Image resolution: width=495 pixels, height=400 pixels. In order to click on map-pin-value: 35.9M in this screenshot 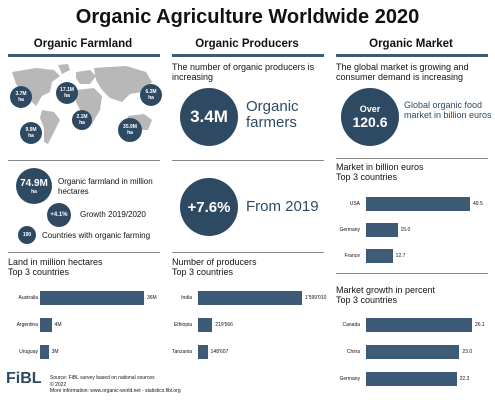, I will do `click(130, 127)`.